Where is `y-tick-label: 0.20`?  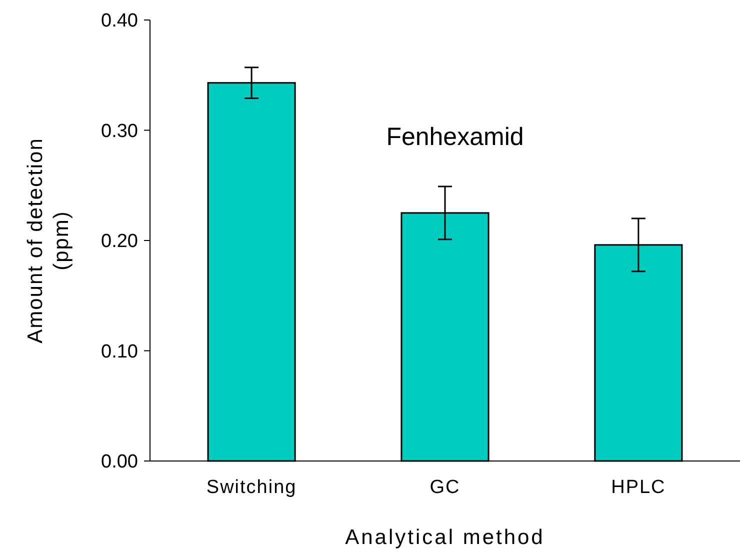 y-tick-label: 0.20 is located at coordinates (119, 241).